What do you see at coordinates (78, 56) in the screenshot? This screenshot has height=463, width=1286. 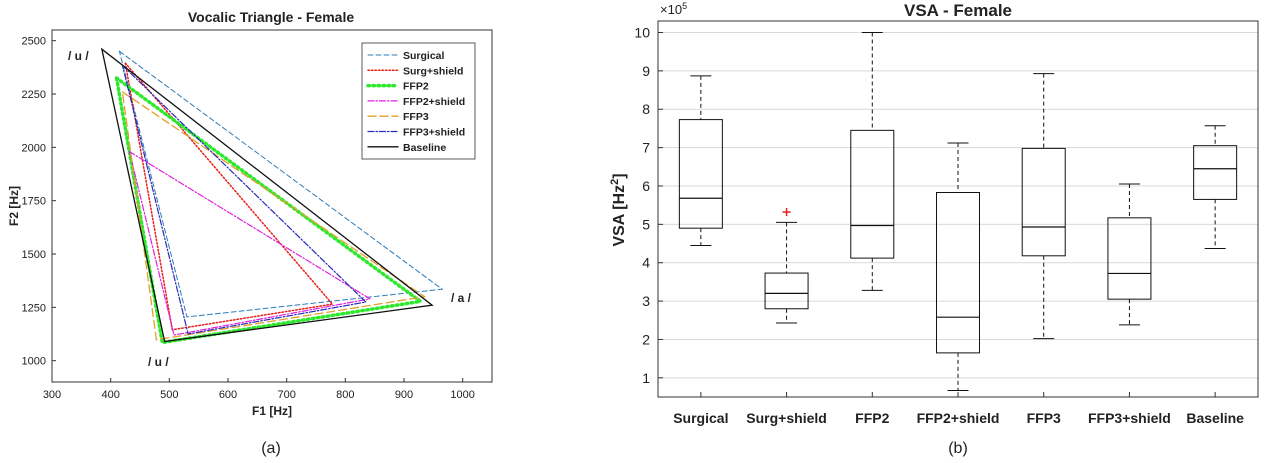 I see `vowel-label-u-top: / u /` at bounding box center [78, 56].